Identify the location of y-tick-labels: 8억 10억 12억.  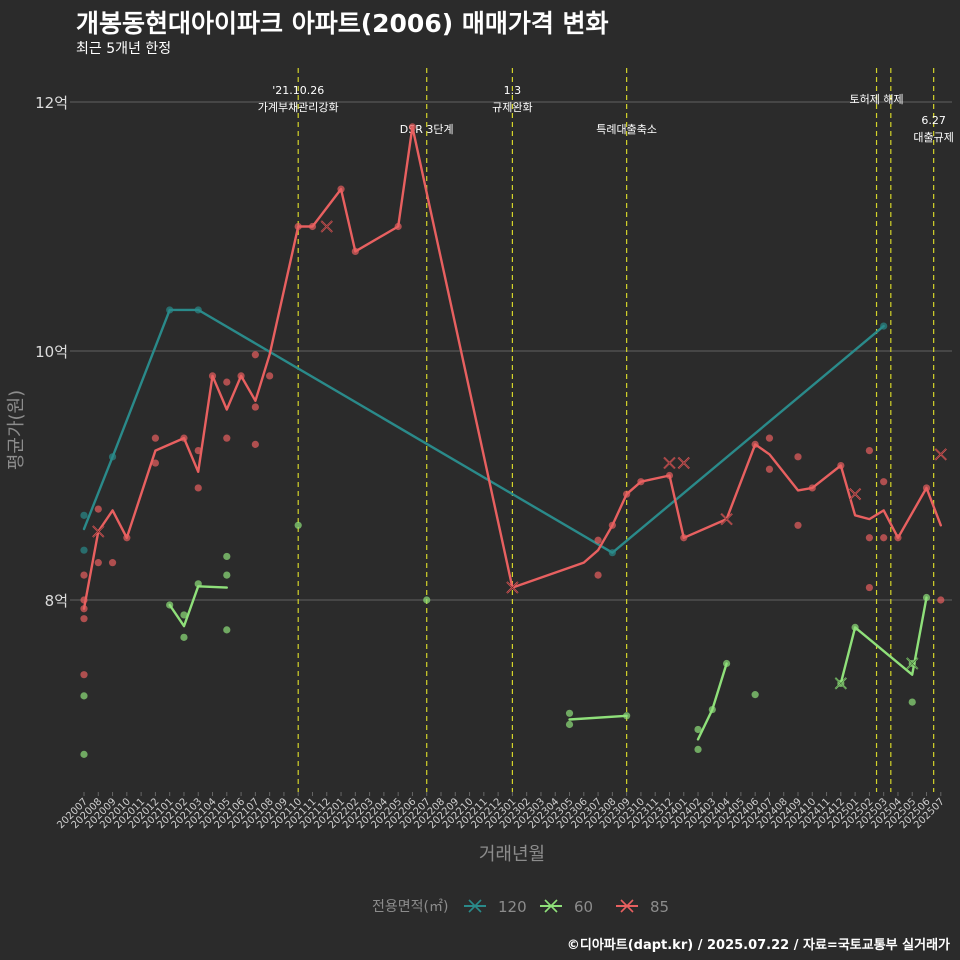
(51, 352).